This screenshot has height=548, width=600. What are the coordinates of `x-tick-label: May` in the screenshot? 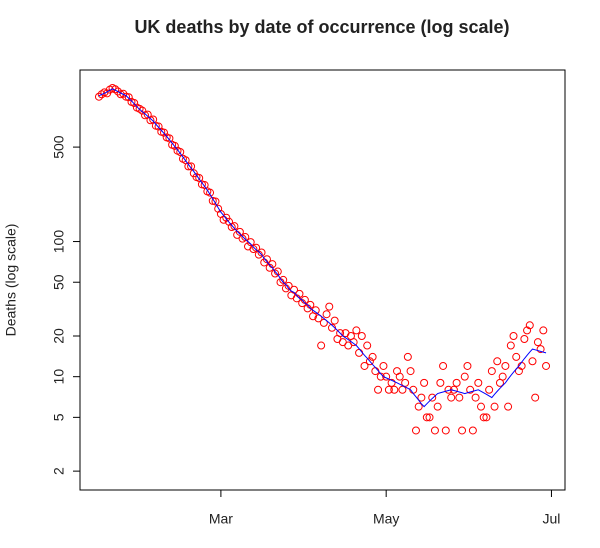 It's located at (386, 519).